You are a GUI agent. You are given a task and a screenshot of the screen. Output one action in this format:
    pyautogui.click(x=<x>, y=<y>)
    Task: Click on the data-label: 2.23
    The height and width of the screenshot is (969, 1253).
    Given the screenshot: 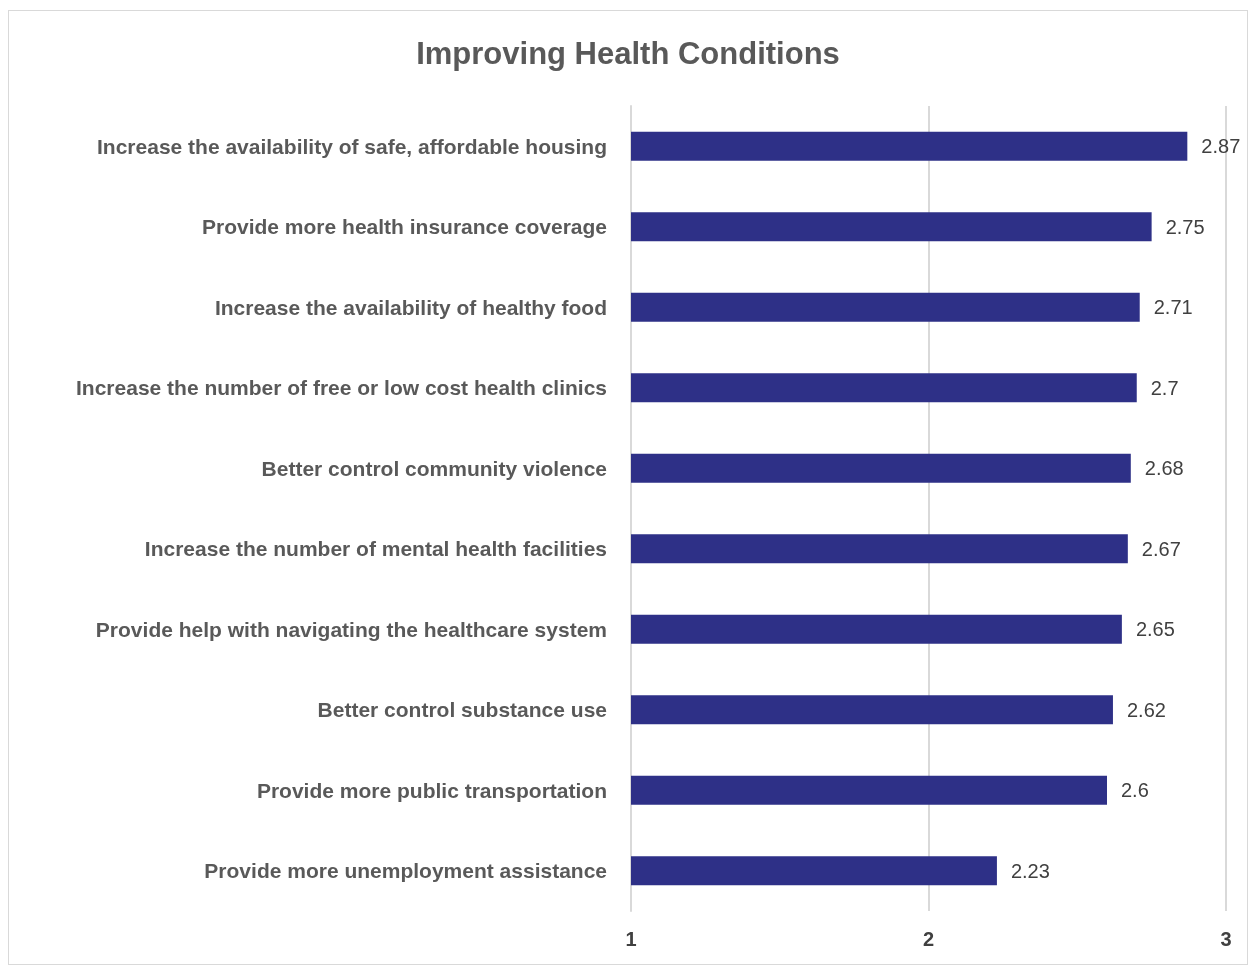 What is the action you would take?
    pyautogui.click(x=1030, y=870)
    